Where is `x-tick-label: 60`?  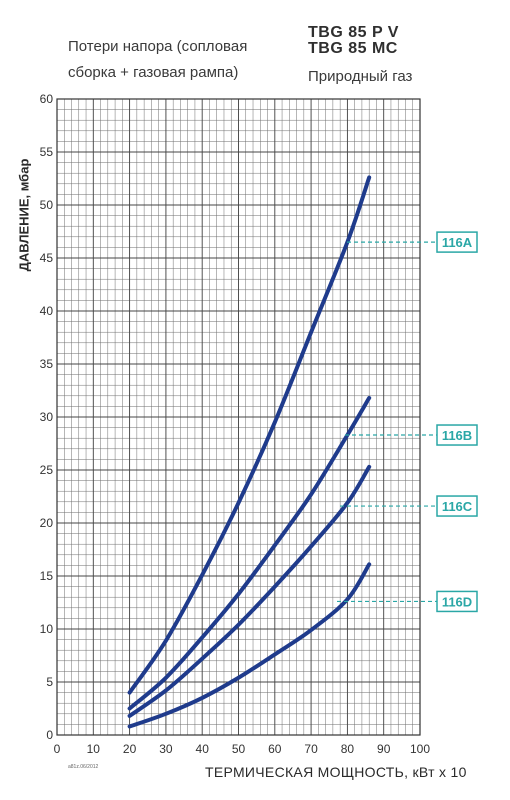 x-tick-label: 60 is located at coordinates (275, 749).